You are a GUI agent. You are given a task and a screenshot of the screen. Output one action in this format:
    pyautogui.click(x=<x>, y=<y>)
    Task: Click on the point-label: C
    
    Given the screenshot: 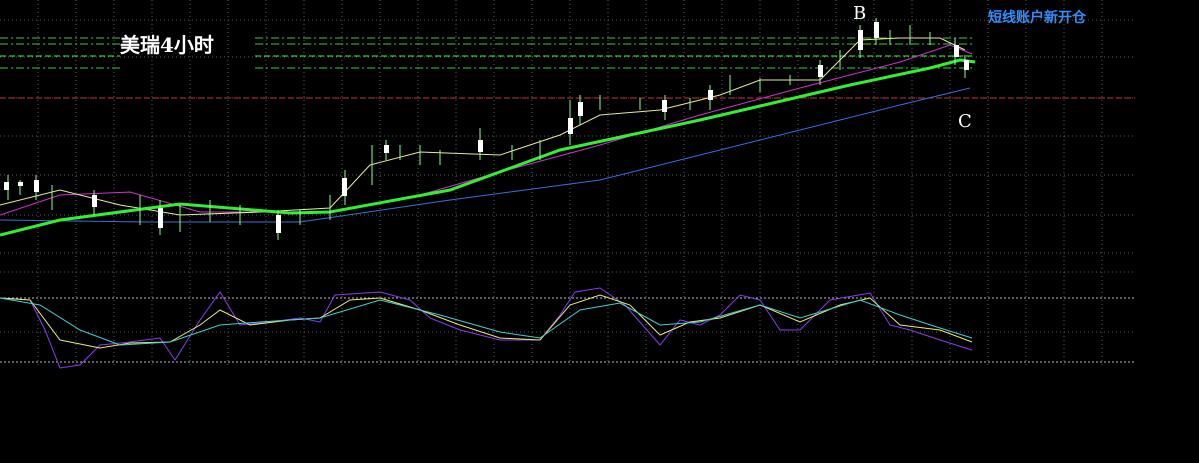 What is the action you would take?
    pyautogui.click(x=965, y=121)
    